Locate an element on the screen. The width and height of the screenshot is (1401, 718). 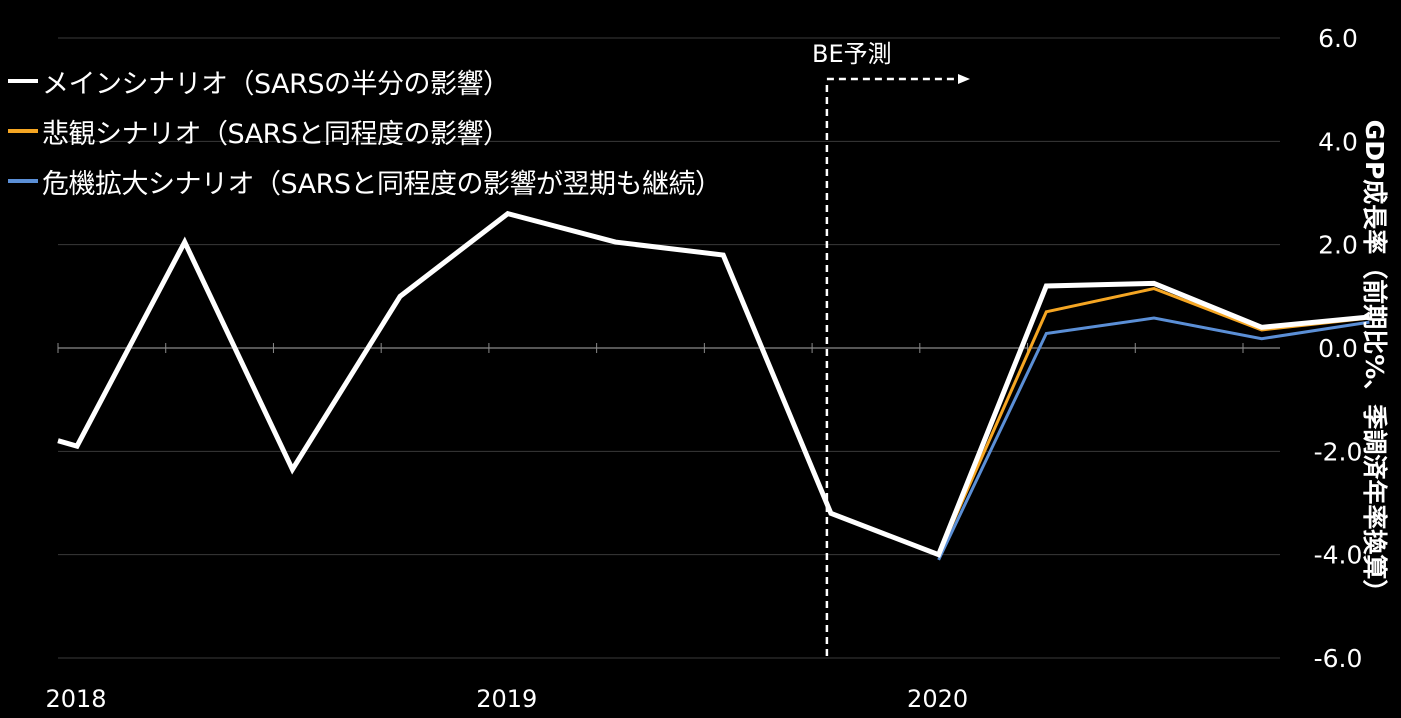
y-tick-label: 6.0 is located at coordinates (1338, 38).